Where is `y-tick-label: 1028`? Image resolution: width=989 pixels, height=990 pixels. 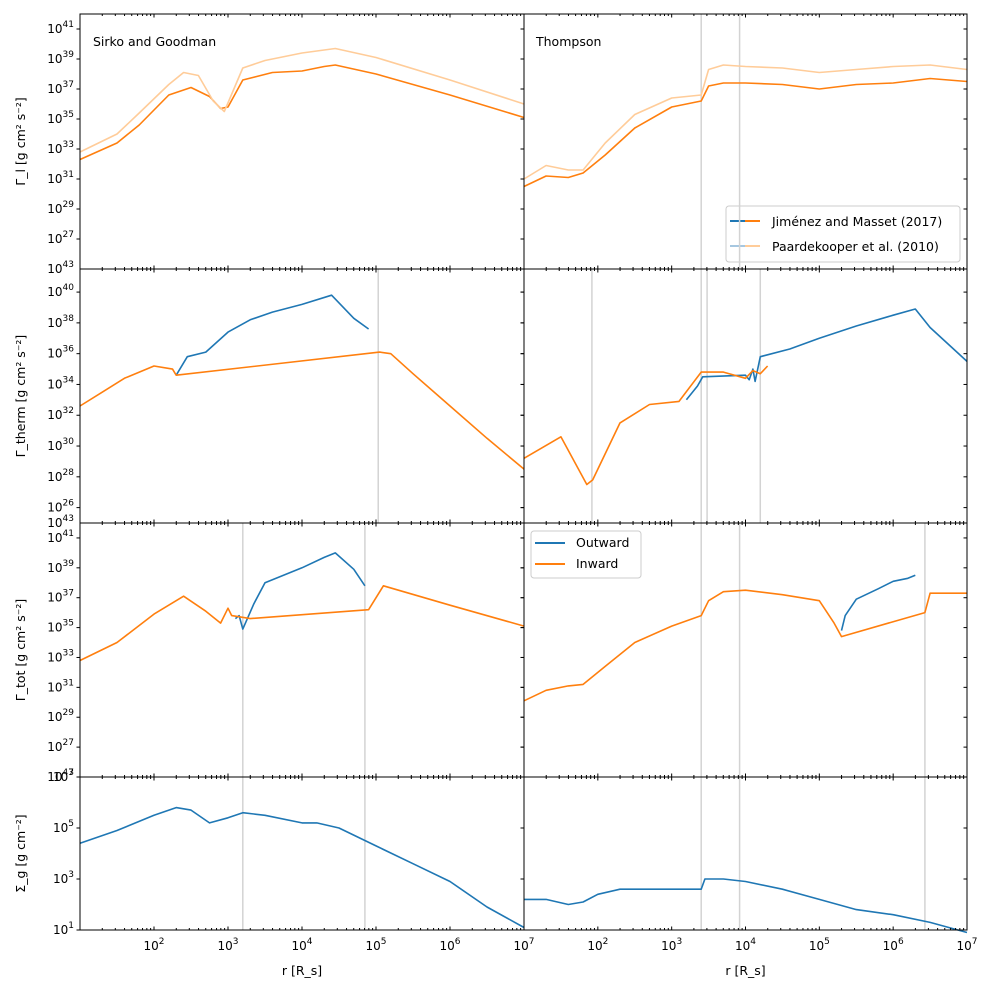
y-tick-label: 1028 is located at coordinates (60, 476).